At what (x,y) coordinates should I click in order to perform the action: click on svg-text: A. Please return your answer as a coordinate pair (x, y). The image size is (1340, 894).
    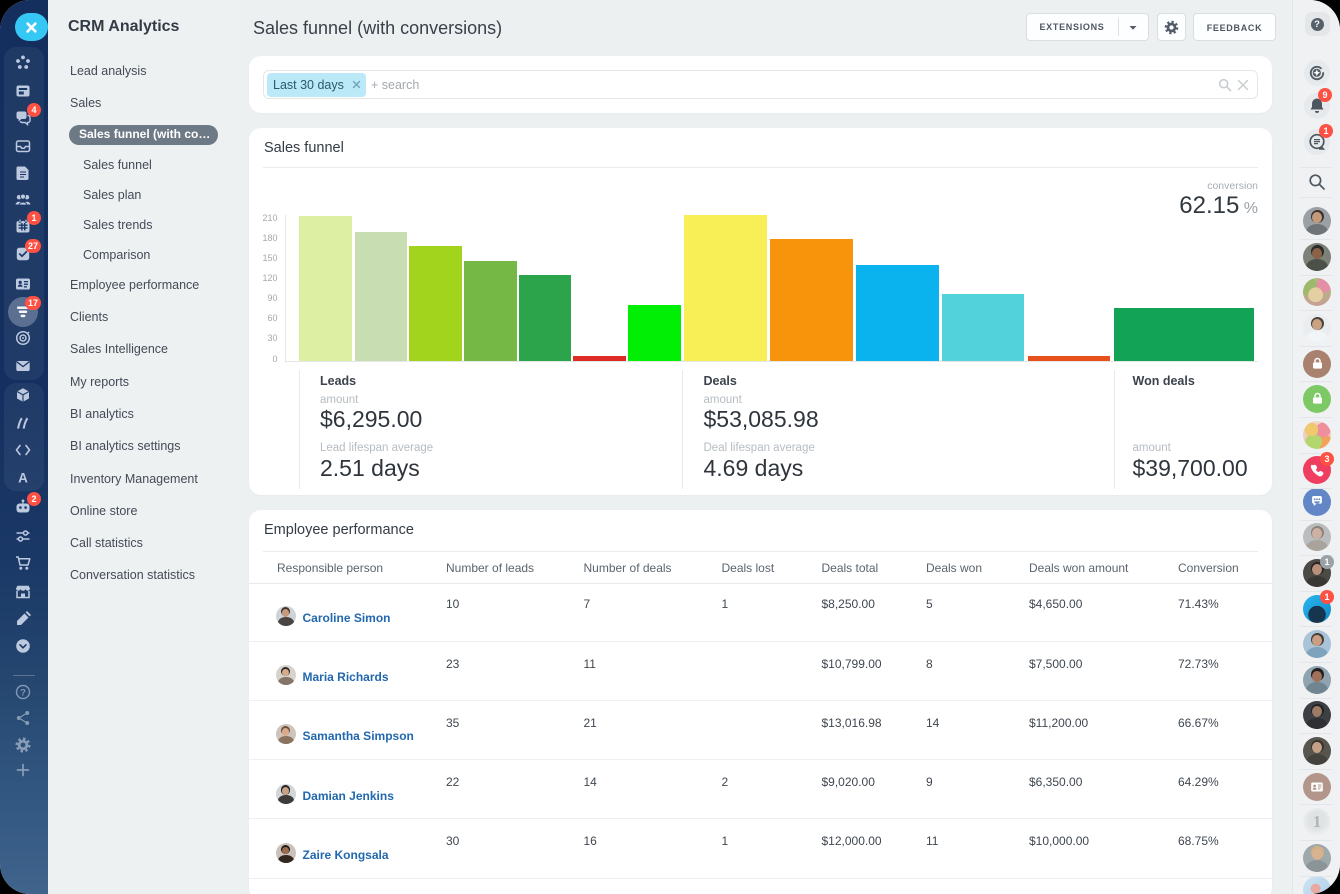
    Looking at the image, I should click on (23, 478).